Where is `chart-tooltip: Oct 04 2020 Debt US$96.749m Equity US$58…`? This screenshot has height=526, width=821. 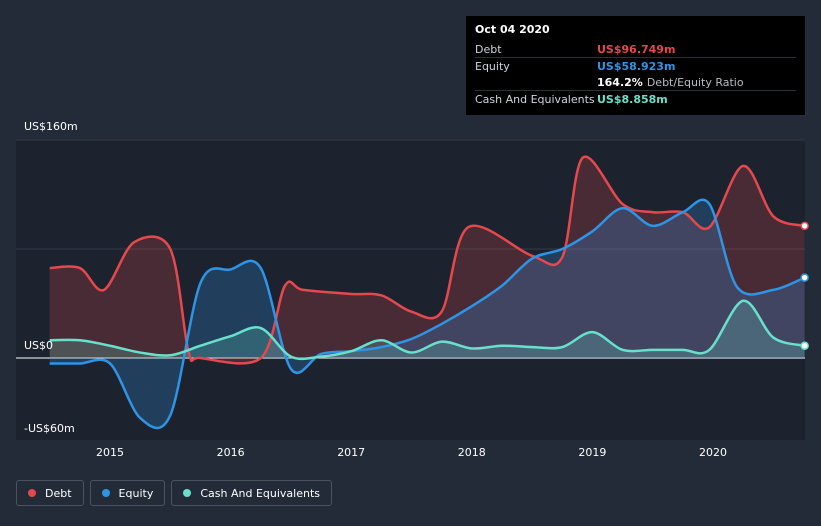 chart-tooltip: Oct 04 2020 Debt US$96.749m Equity US$58… is located at coordinates (635, 65).